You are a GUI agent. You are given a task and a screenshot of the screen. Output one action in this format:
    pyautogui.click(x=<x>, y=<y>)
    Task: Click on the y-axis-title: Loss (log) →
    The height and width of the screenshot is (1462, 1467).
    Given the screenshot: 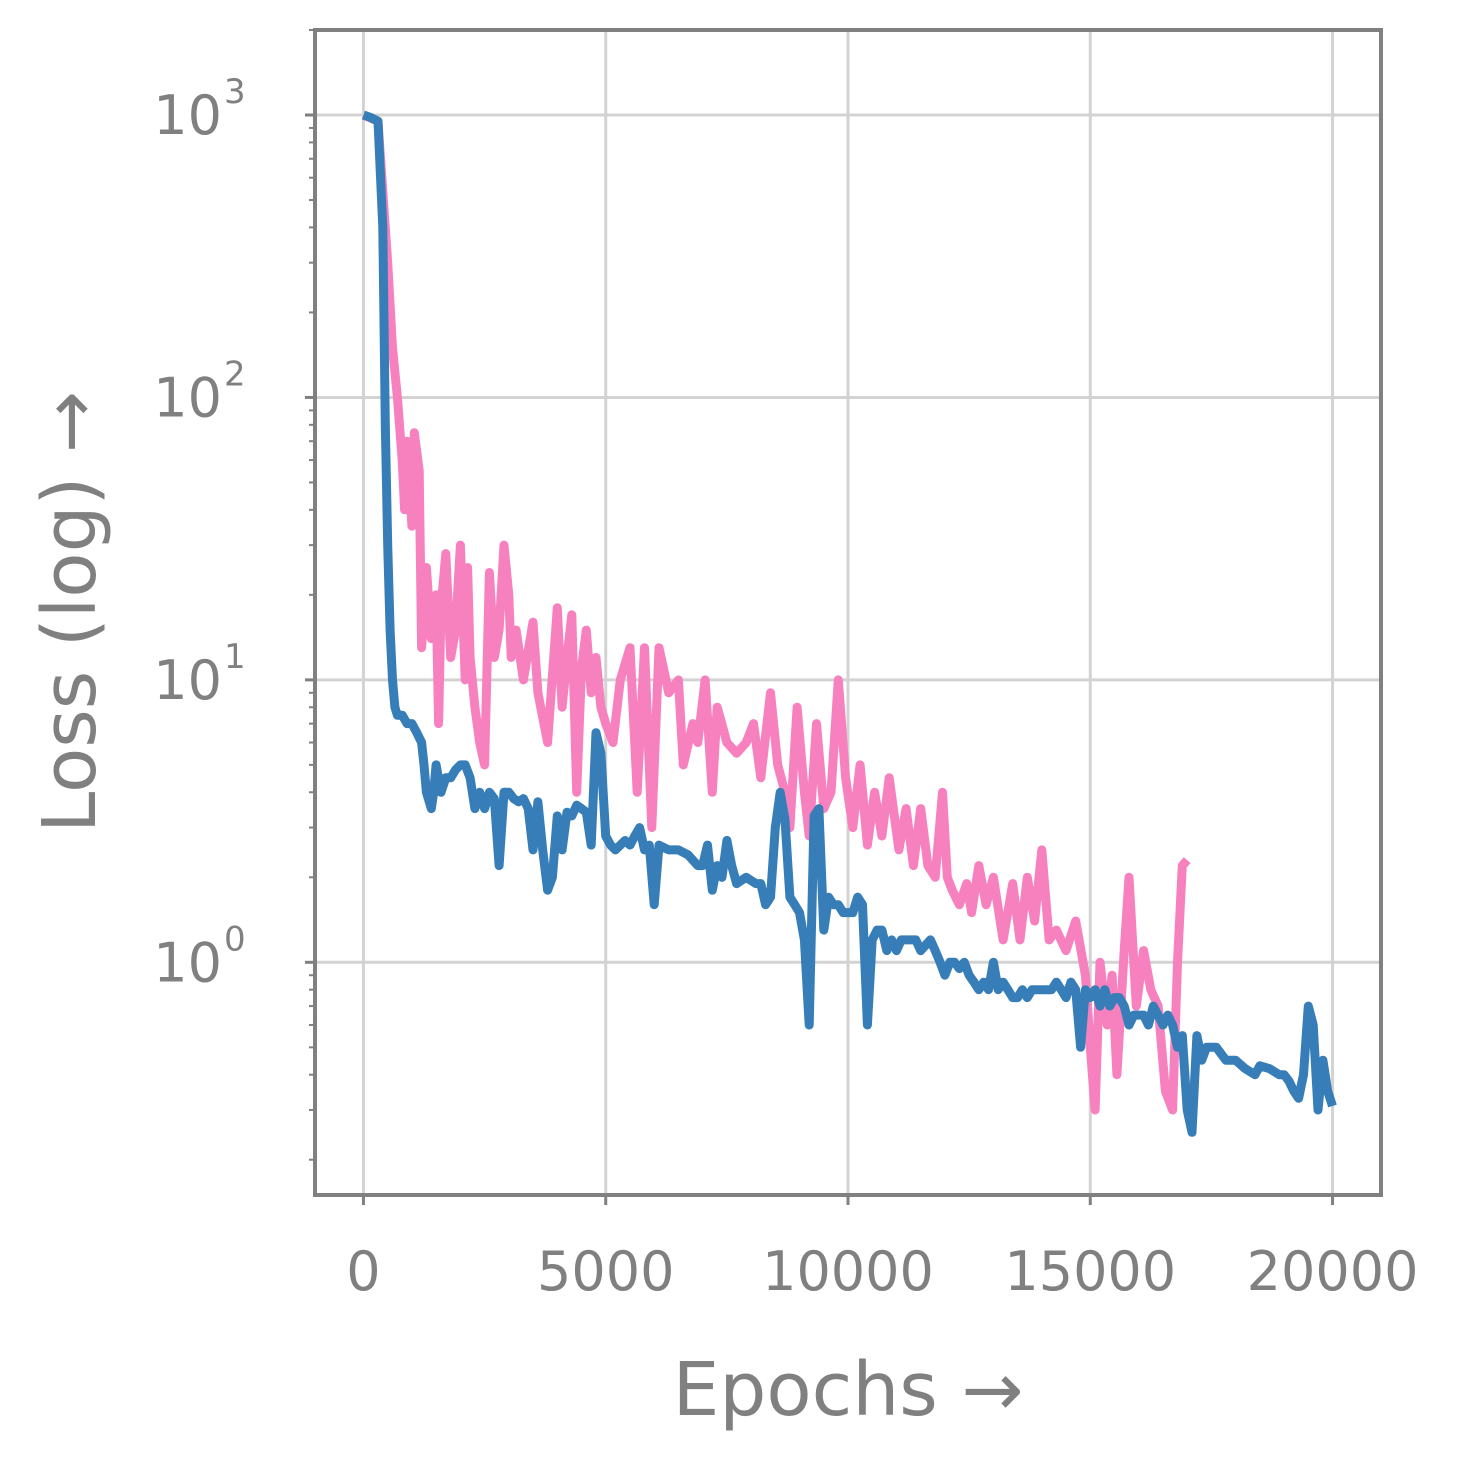 What is the action you would take?
    pyautogui.click(x=70, y=612)
    